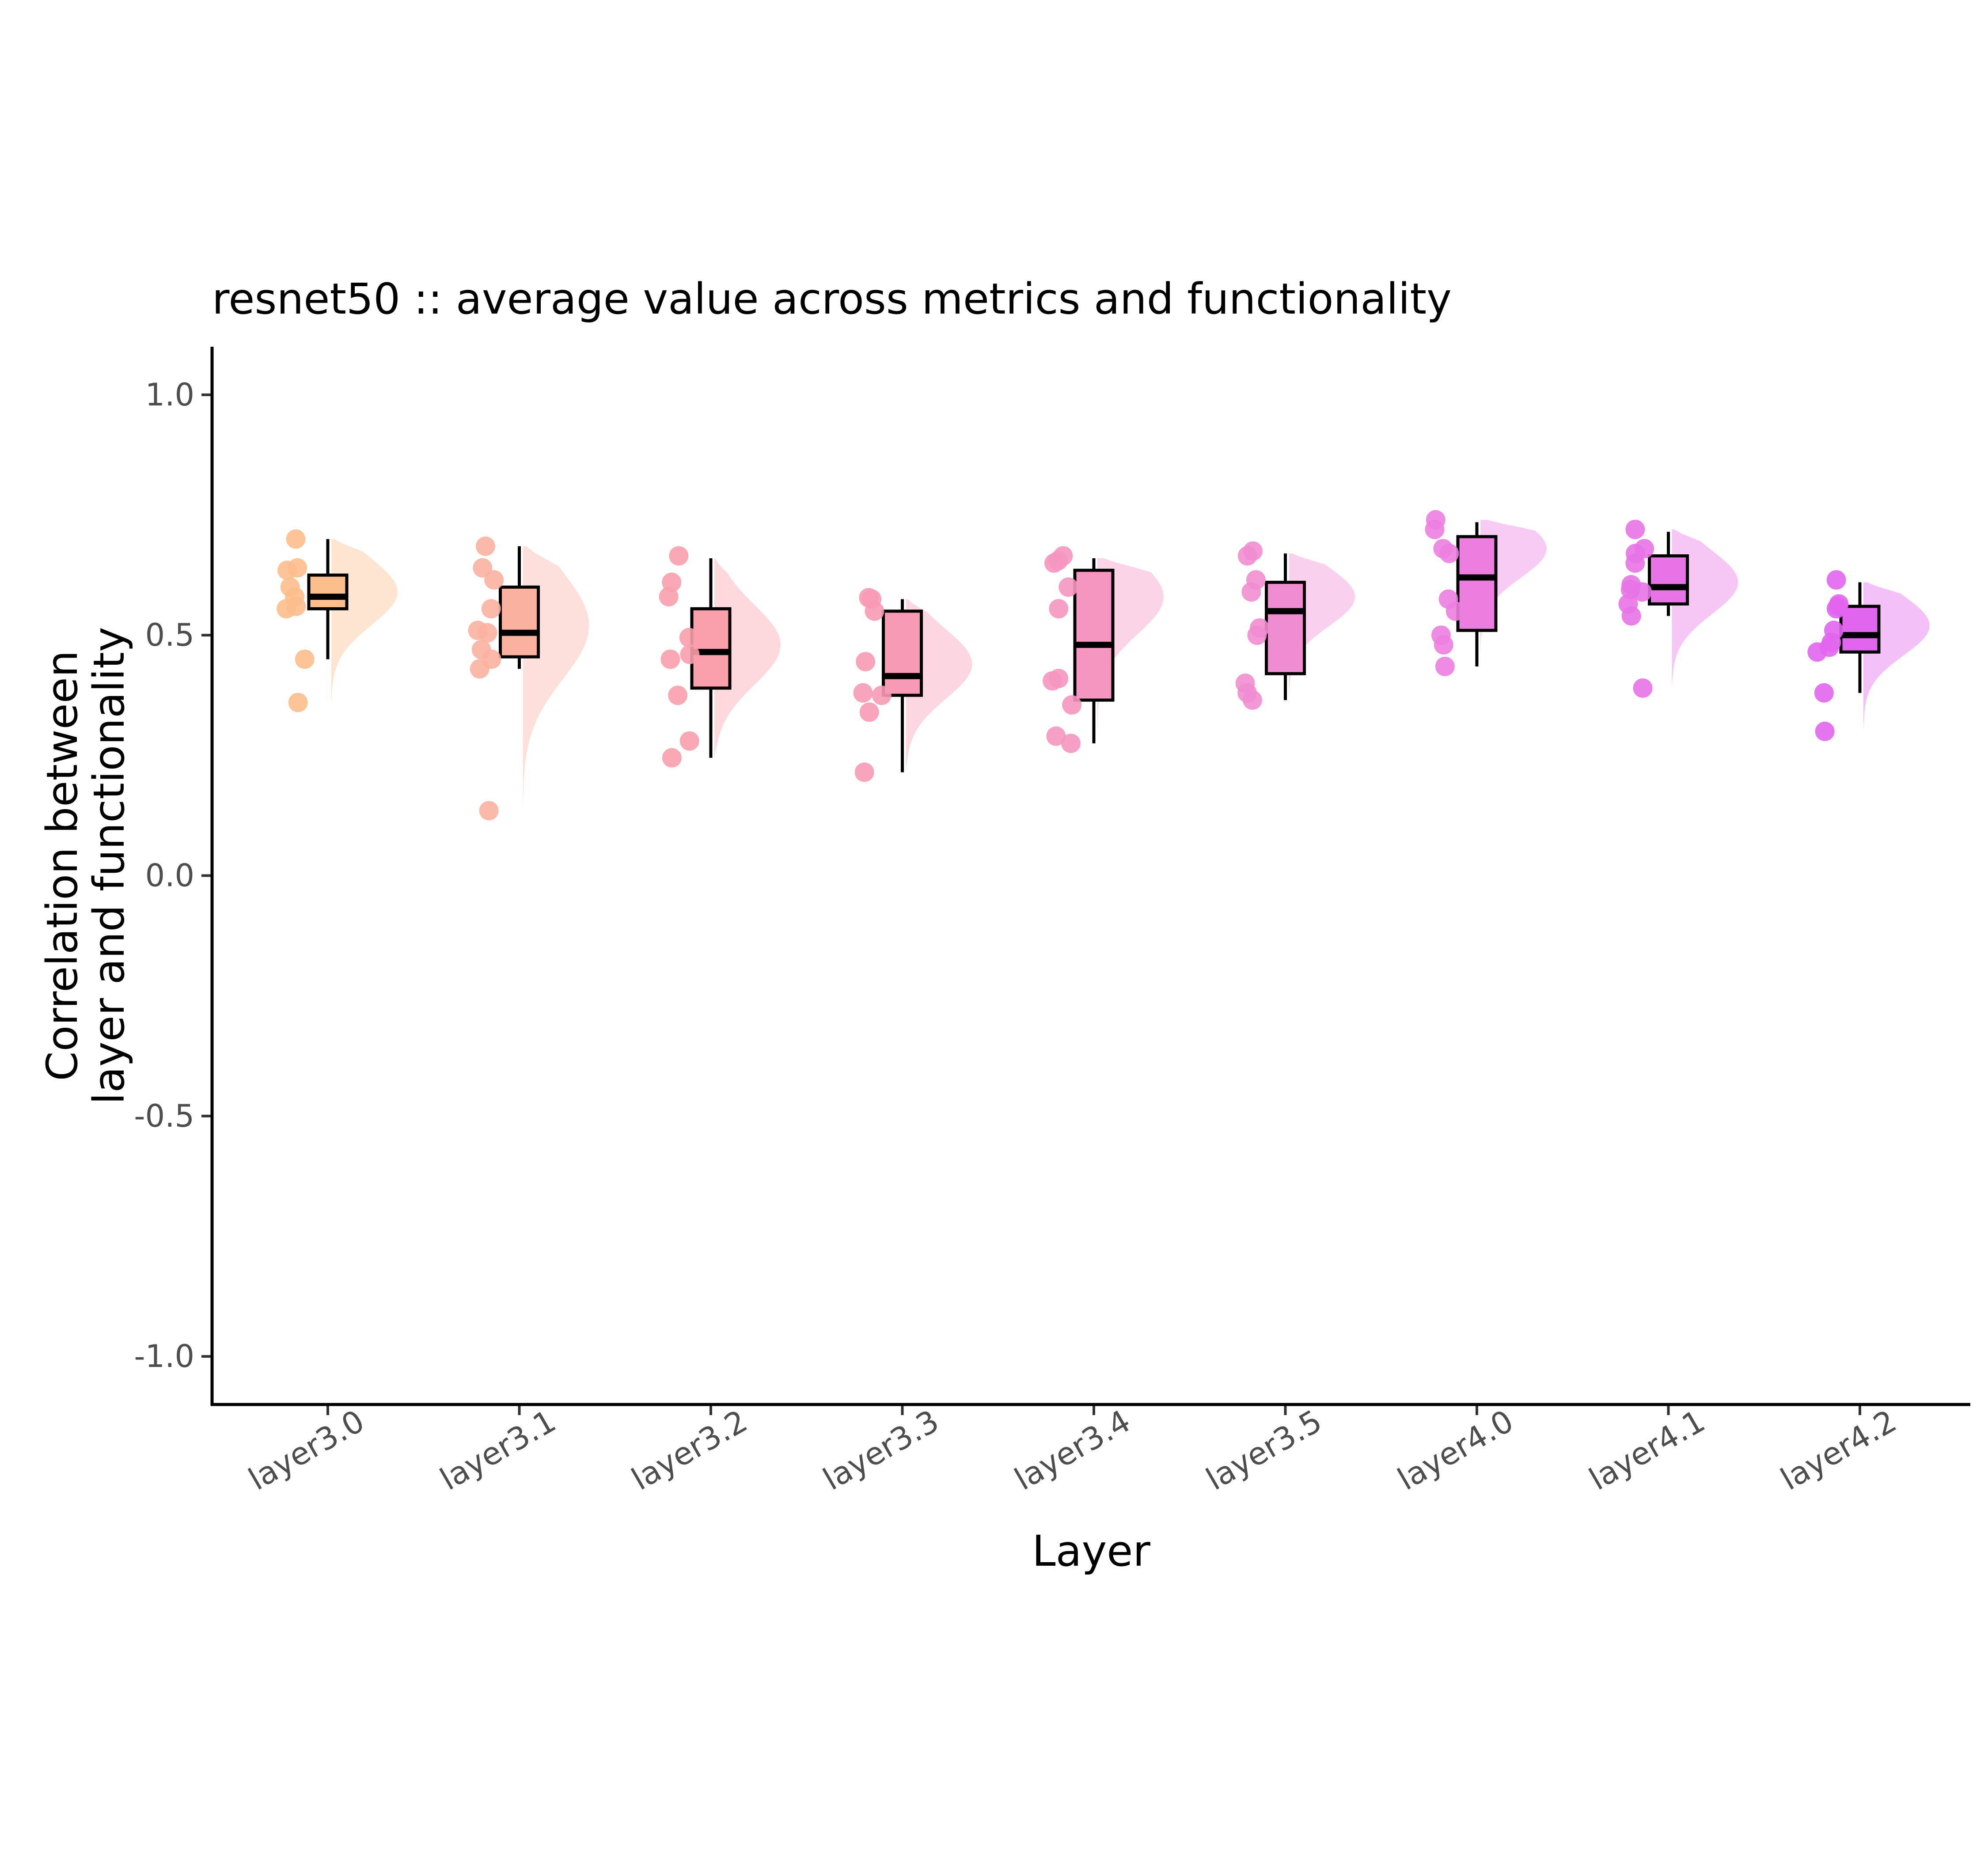 The width and height of the screenshot is (1988, 1855). What do you see at coordinates (519, 622) in the screenshot?
I see `box-layer3.1` at bounding box center [519, 622].